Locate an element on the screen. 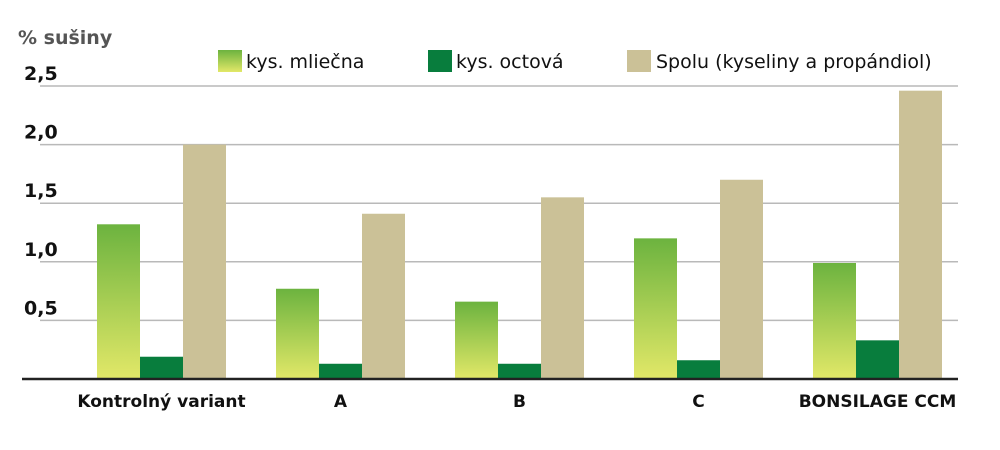 The width and height of the screenshot is (1000, 450). y-tick-label: 2,0 is located at coordinates (41, 133).